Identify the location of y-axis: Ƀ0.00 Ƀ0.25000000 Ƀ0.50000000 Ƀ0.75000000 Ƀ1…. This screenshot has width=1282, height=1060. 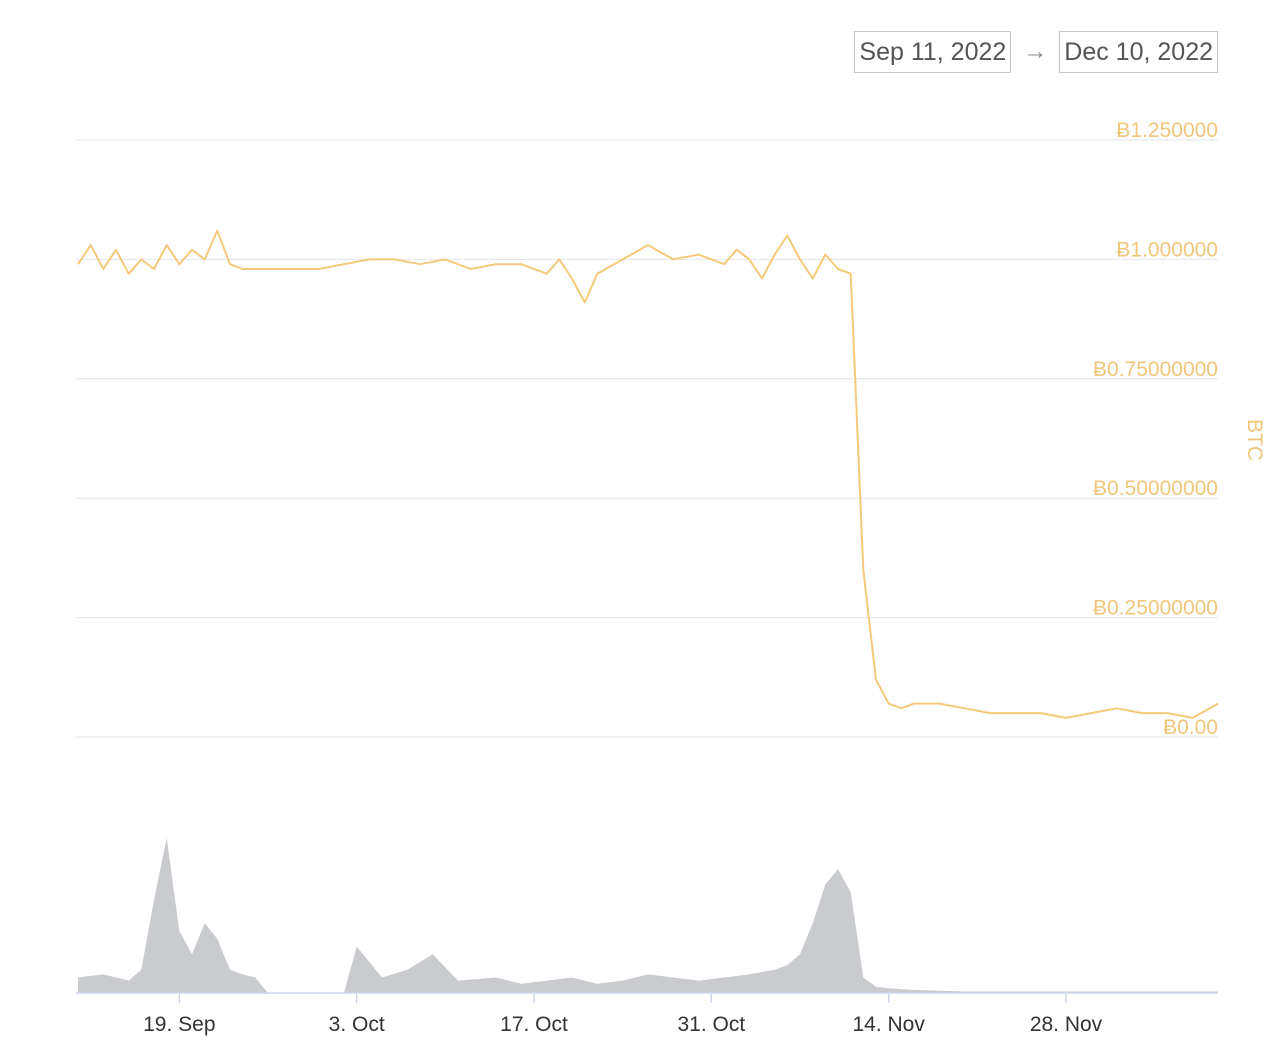
(1179, 429).